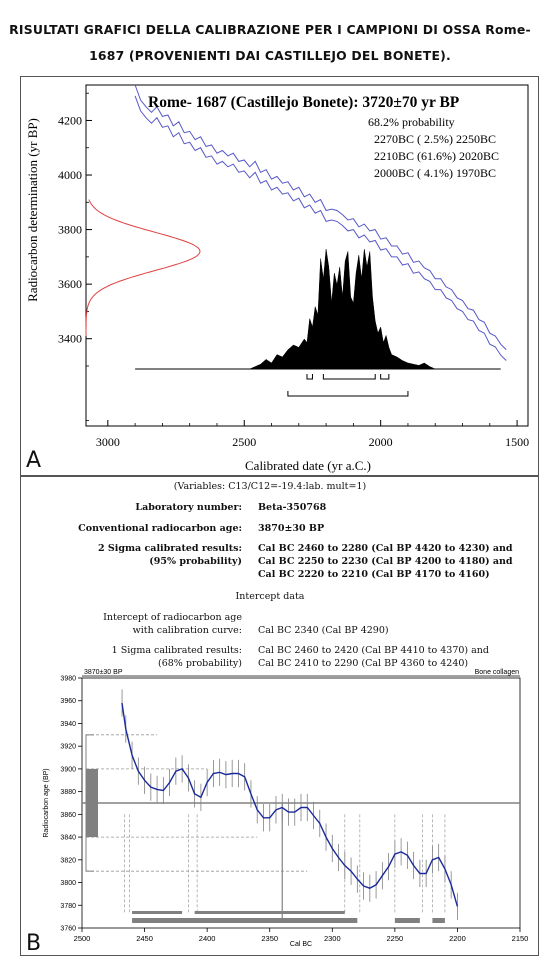 Image resolution: width=540 pixels, height=958 pixels. Describe the element at coordinates (68, 724) in the screenshot. I see `chart-b-y-tick-label: 3940` at that location.